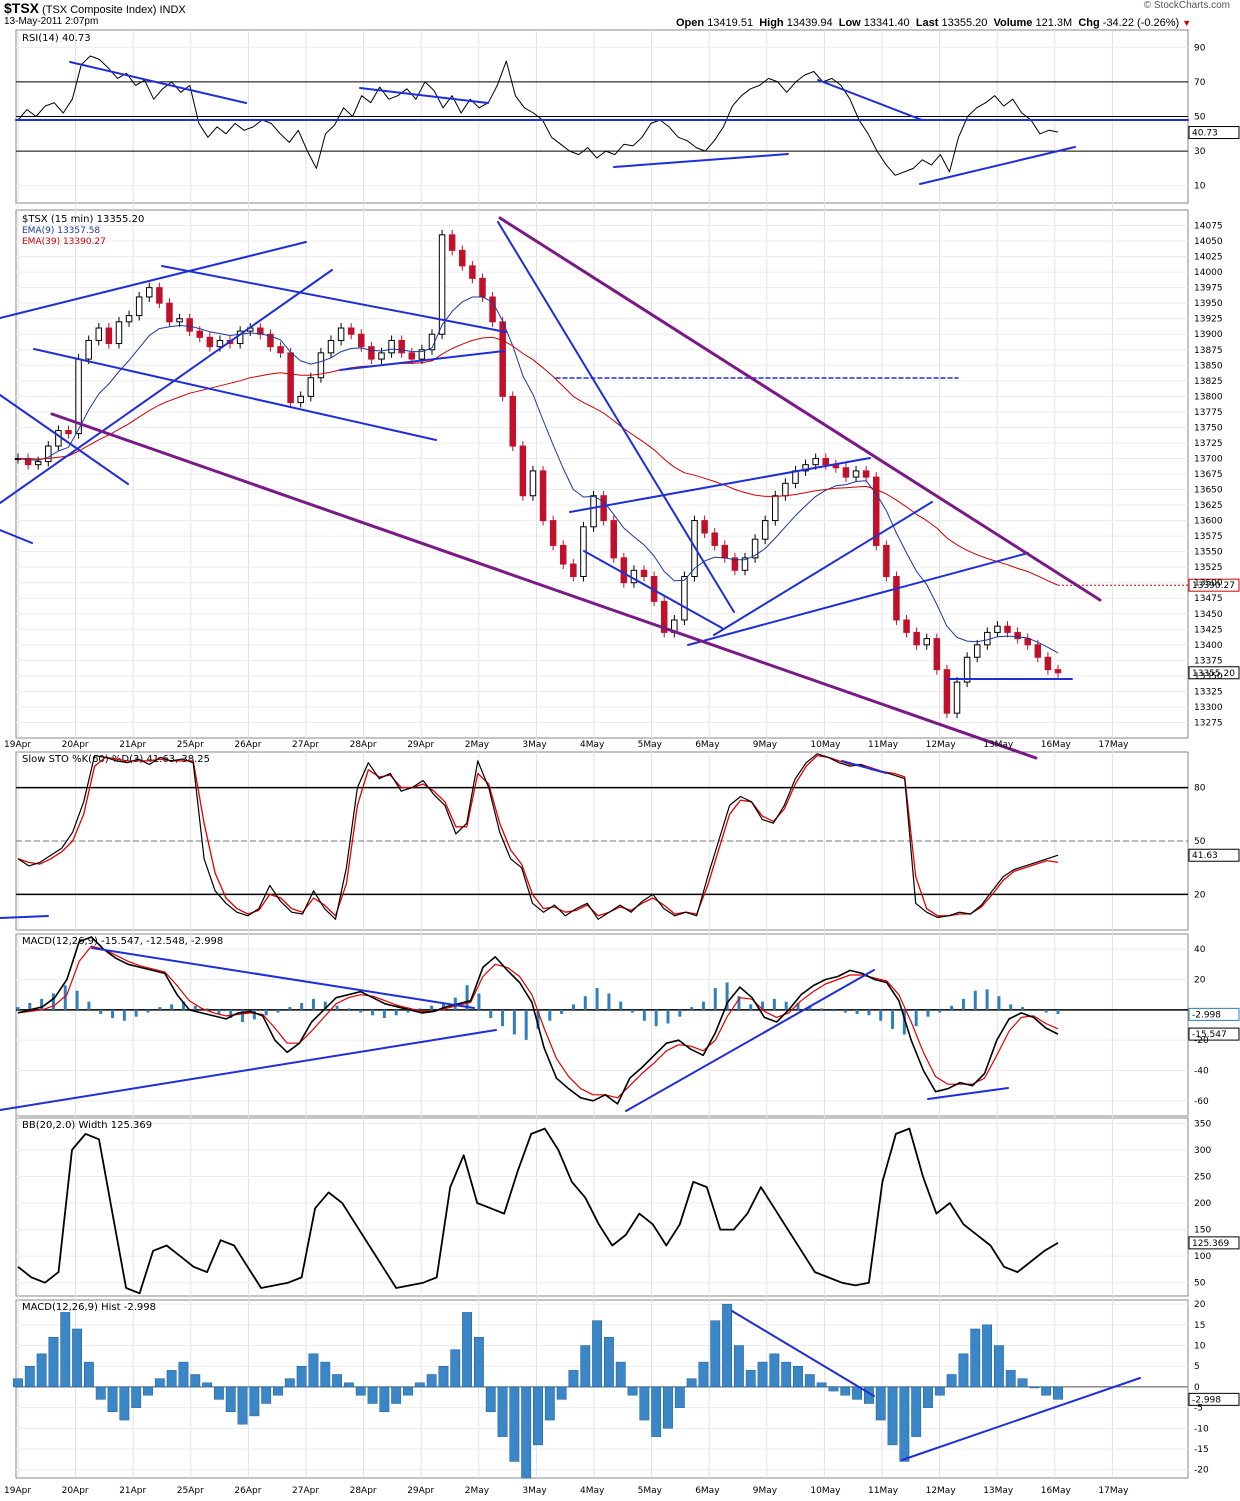 Image resolution: width=1240 pixels, height=1501 pixels. What do you see at coordinates (592, 745) in the screenshot?
I see `x-tick-label: 4May` at bounding box center [592, 745].